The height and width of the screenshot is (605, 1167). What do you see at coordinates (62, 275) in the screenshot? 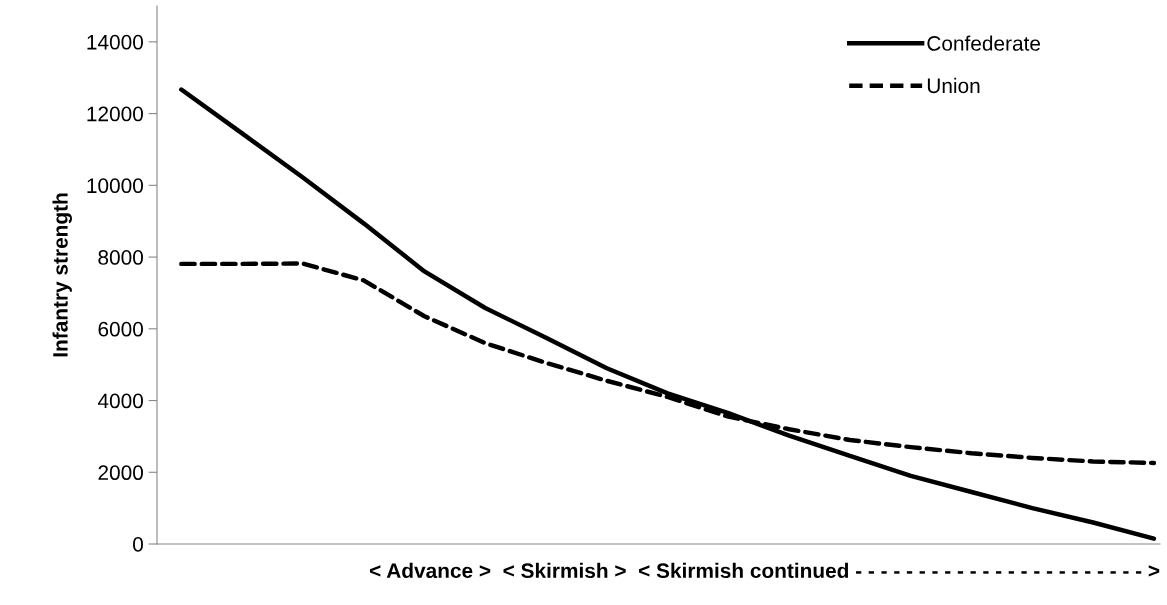
I see `y-axis-title: Infantry strength` at bounding box center [62, 275].